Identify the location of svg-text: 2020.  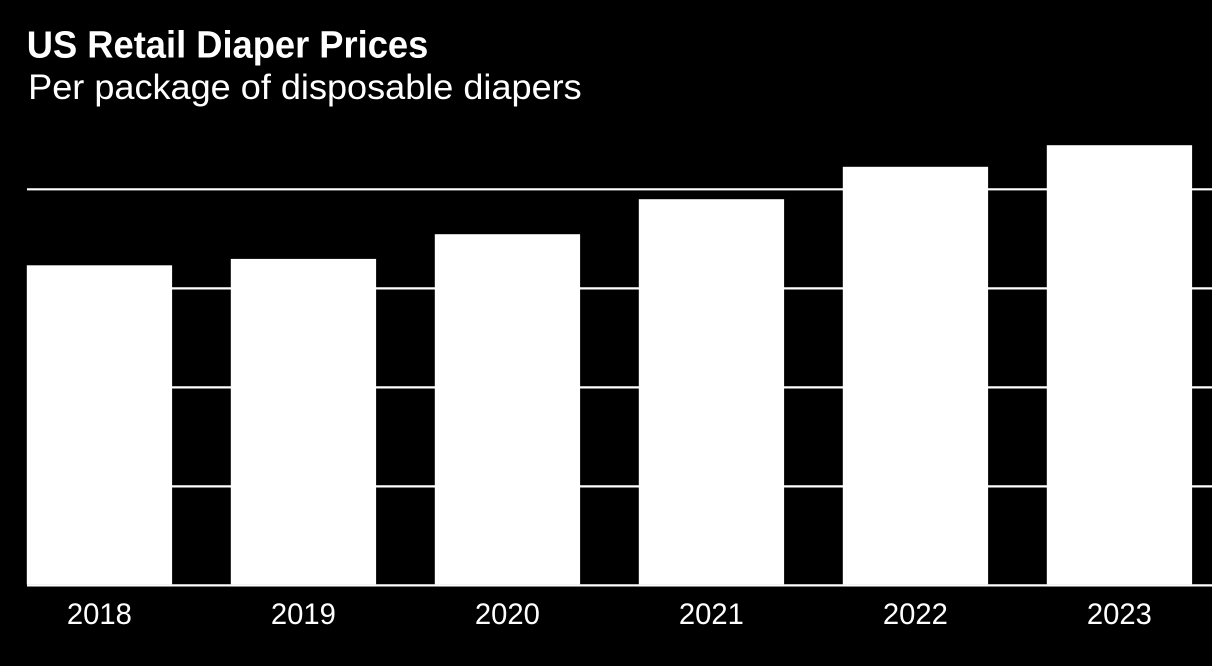
(507, 615).